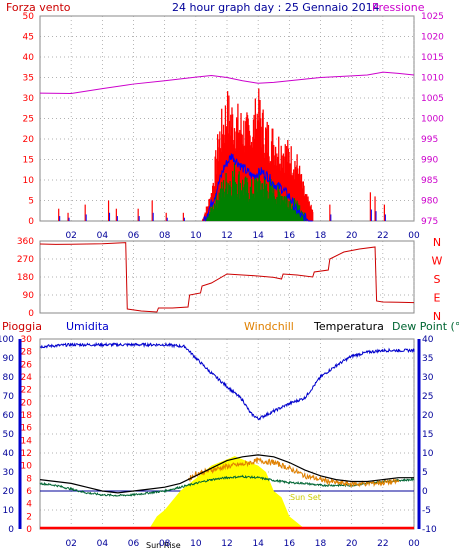 The image size is (459, 559). I want to click on temp-x-tick-label: 08, so click(165, 544).